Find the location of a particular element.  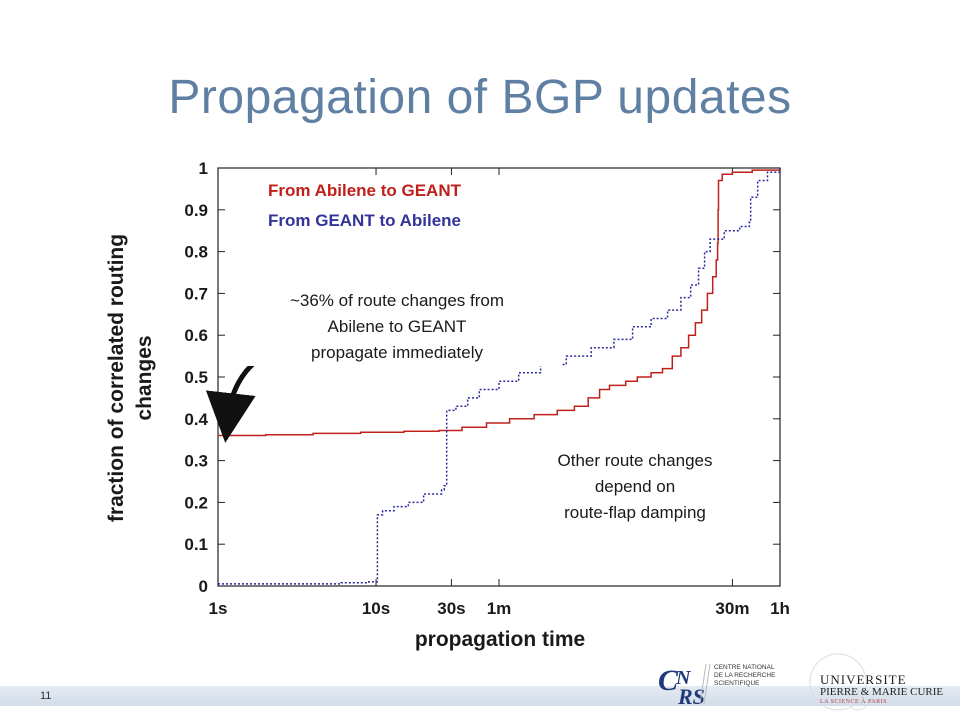

y-axis-label-text: fraction of correlated routing changes is located at coordinates (130, 378).